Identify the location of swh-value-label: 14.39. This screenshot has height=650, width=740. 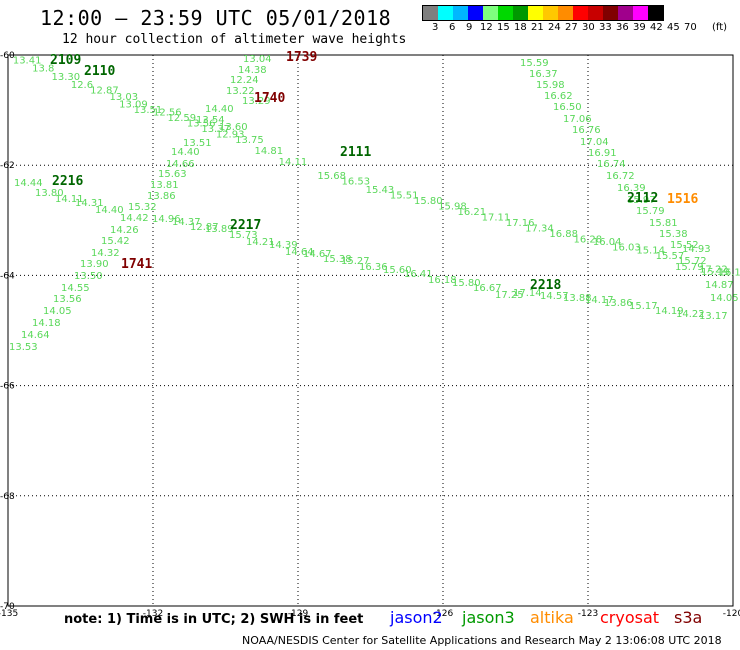
(283, 245).